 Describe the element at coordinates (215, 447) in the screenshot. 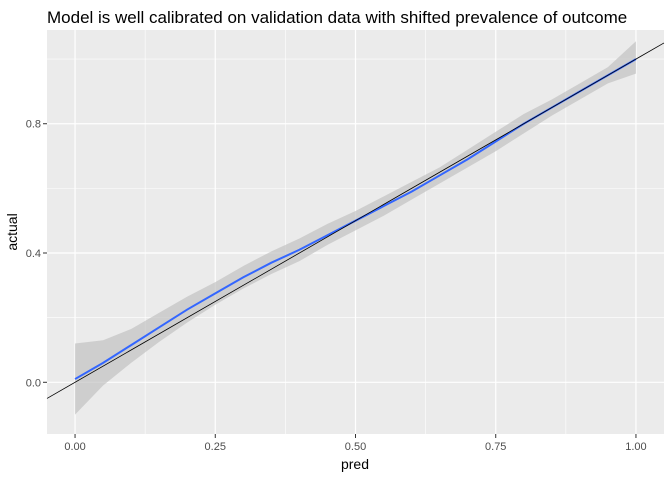

I see `x-tick-label: 0.25` at that location.